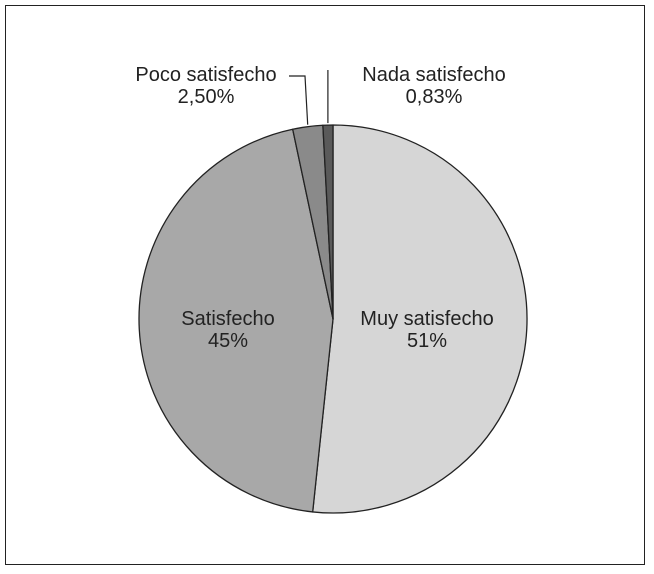  What do you see at coordinates (227, 319) in the screenshot?
I see `slice-label-satisfecho: Satisfecho` at bounding box center [227, 319].